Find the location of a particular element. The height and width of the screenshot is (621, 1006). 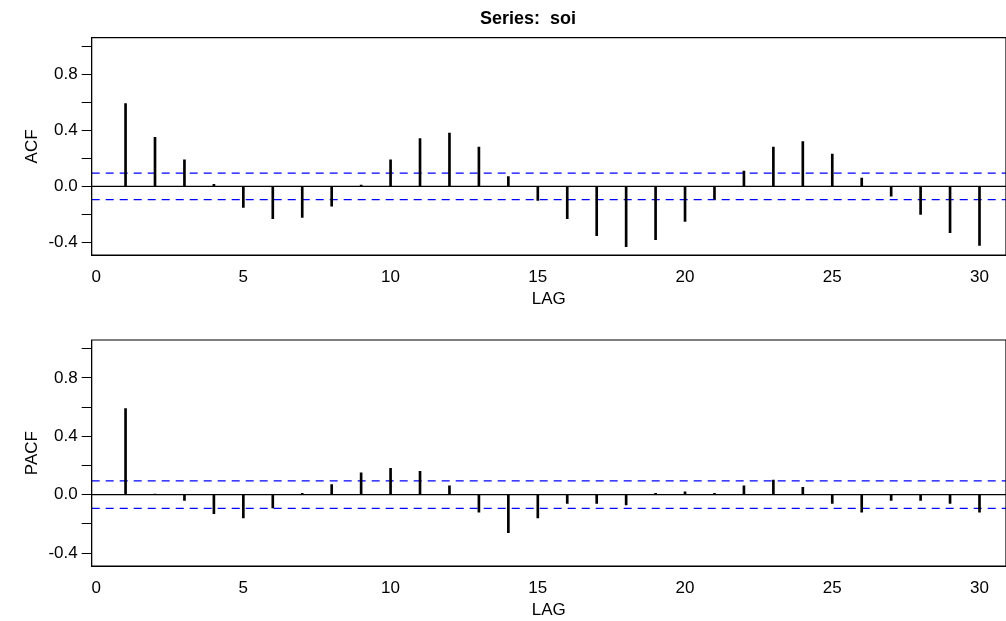

y-axis-title: ACF is located at coordinates (31, 146).